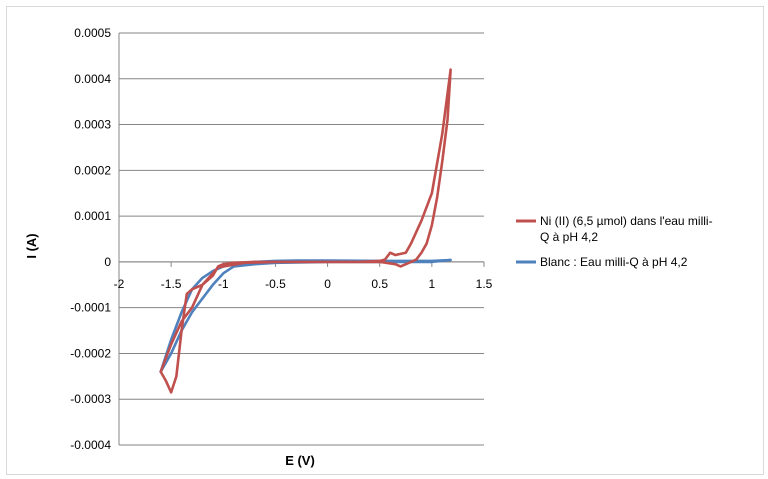  What do you see at coordinates (90, 353) in the screenshot?
I see `y-tick-label: -0.0002` at bounding box center [90, 353].